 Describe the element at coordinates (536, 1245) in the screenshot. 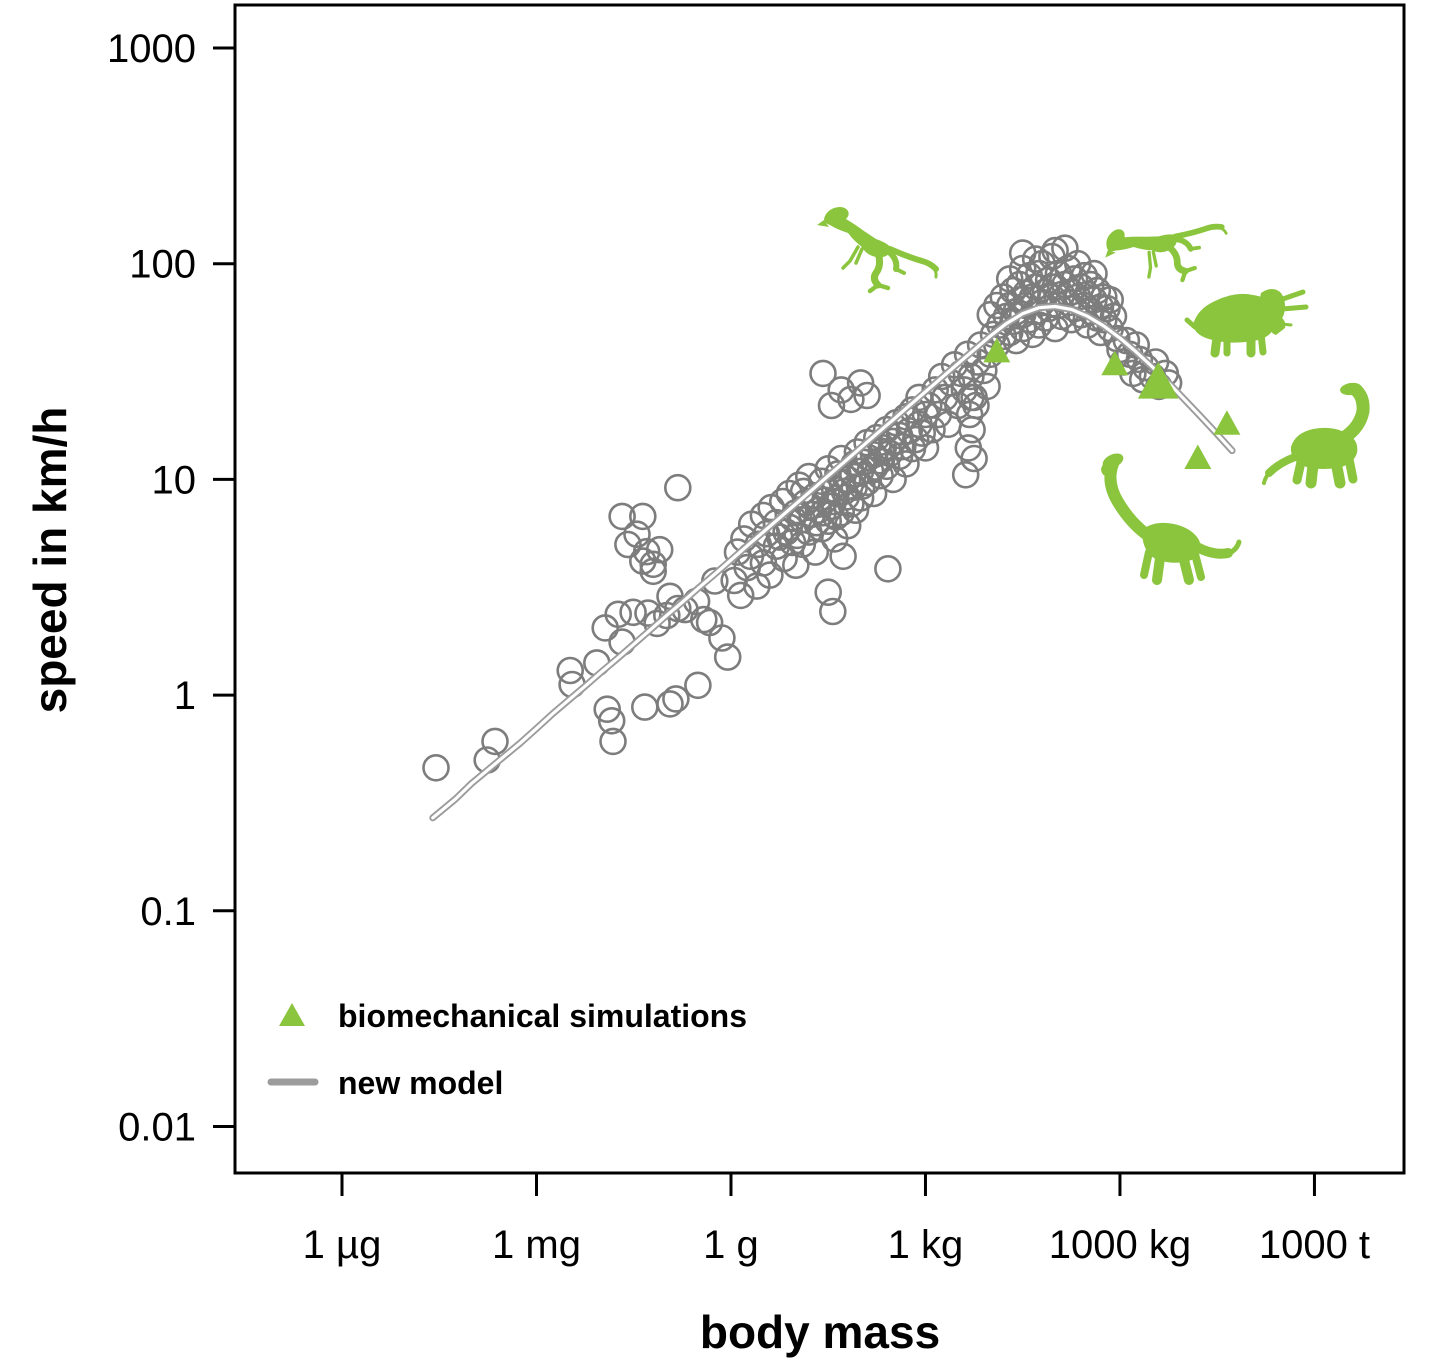

I see `x-tick-label: 1 mg` at that location.